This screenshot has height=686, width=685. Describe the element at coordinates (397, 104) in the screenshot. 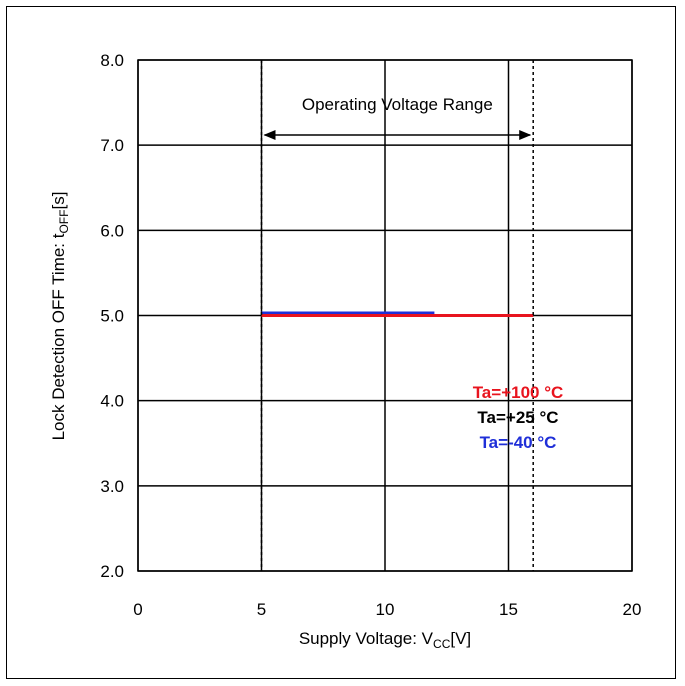

I see `operating-range-label: Operating Voltage Range` at that location.